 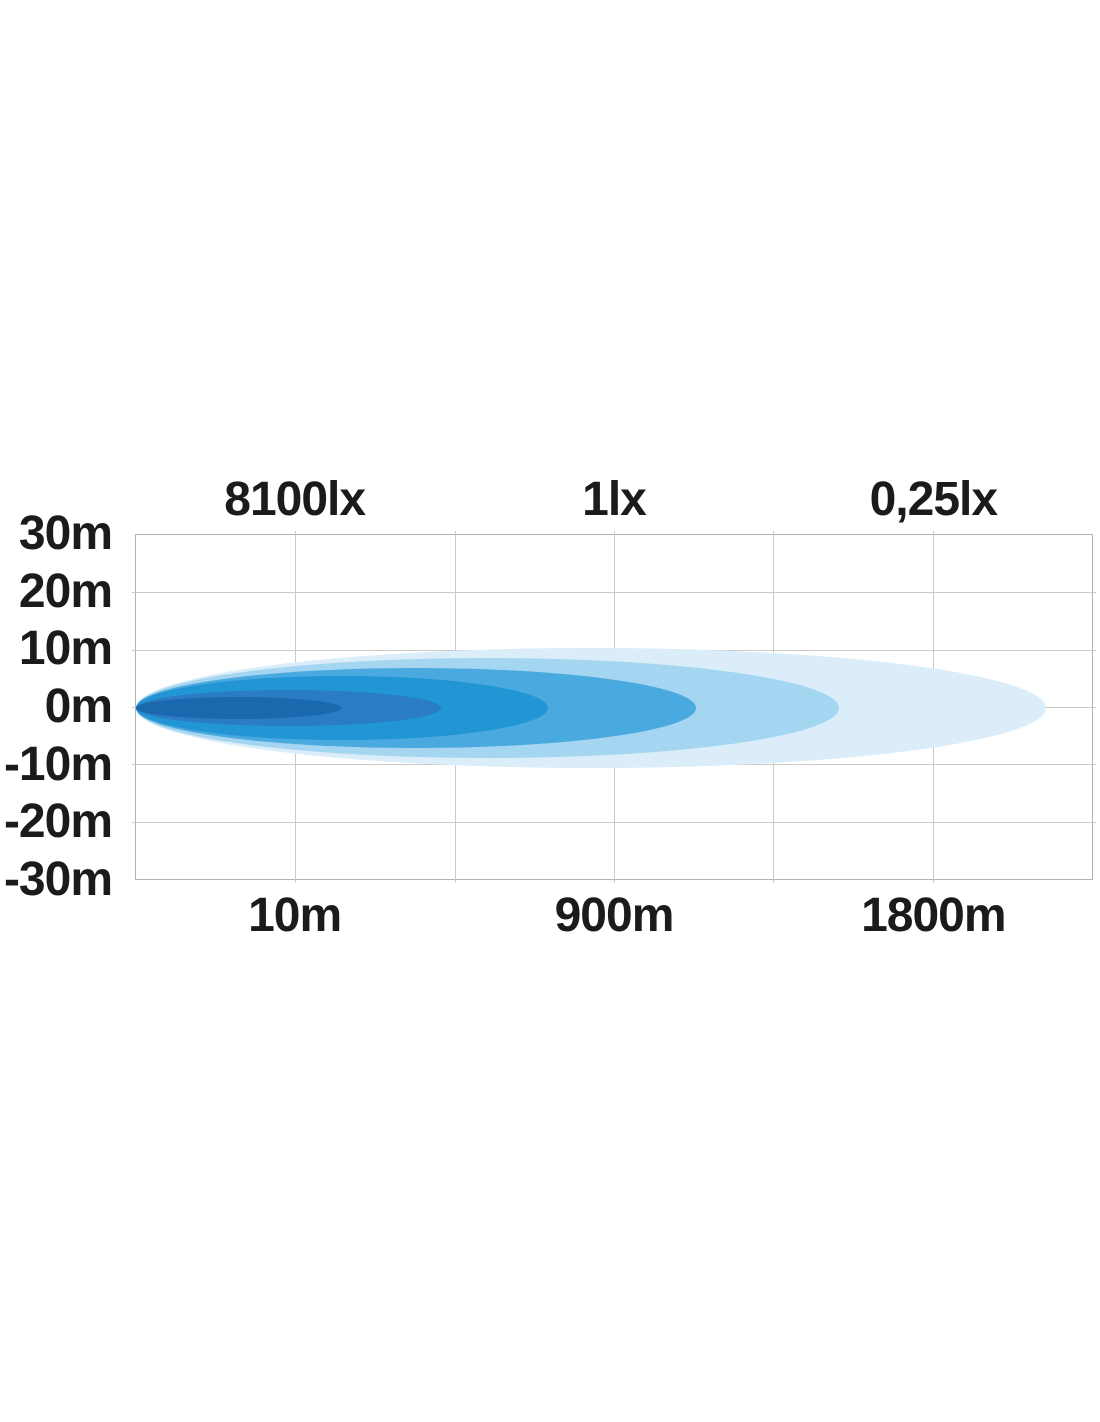 I want to click on bottom-distance-label: 10m, so click(x=295, y=915).